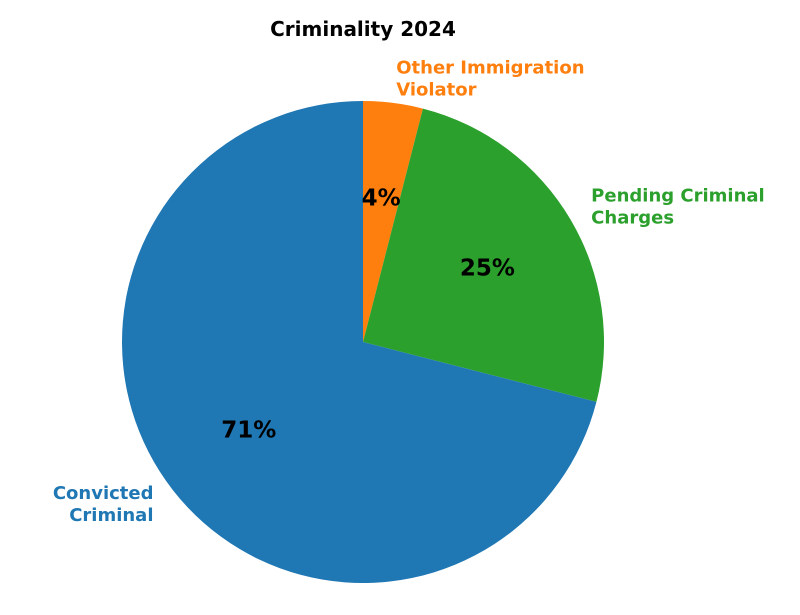 The width and height of the screenshot is (800, 615). I want to click on category-label-convicted-criminal: Convicted Criminal, so click(103, 504).